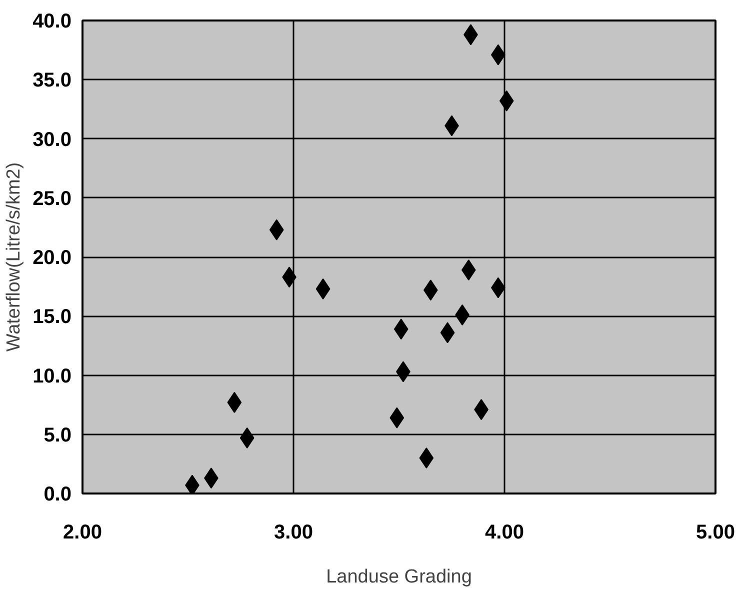  What do you see at coordinates (192, 484) in the screenshot?
I see `point` at bounding box center [192, 484].